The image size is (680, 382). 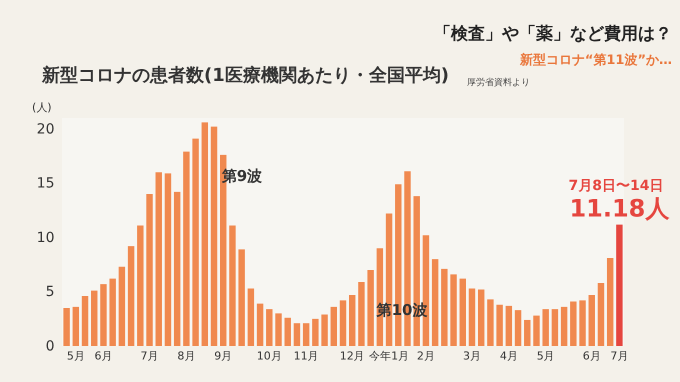 What do you see at coordinates (352, 356) in the screenshot?
I see `x-tick-label: 12月` at bounding box center [352, 356].